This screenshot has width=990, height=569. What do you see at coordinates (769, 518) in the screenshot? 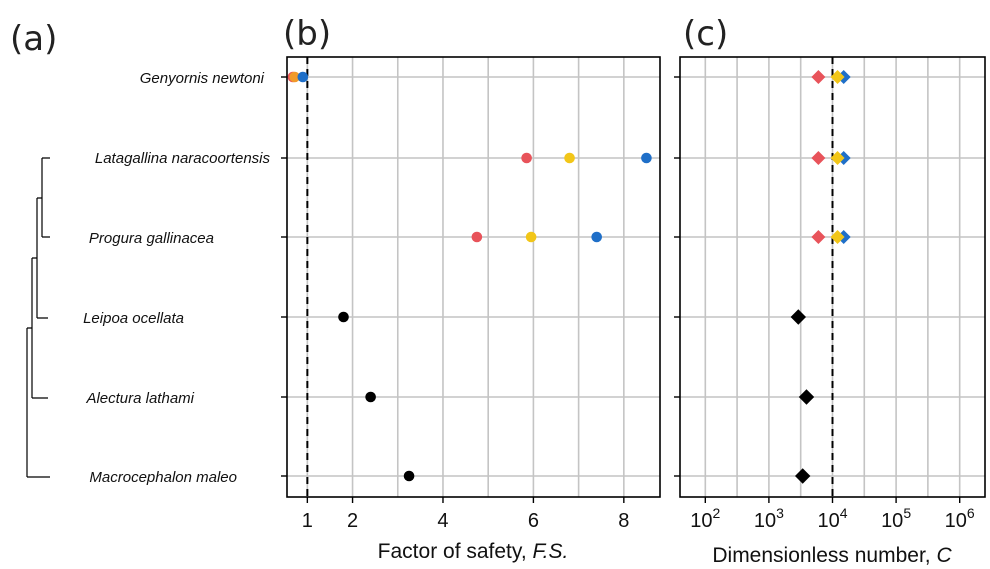
I see `c-x-tick-label: 10³` at bounding box center [769, 518].